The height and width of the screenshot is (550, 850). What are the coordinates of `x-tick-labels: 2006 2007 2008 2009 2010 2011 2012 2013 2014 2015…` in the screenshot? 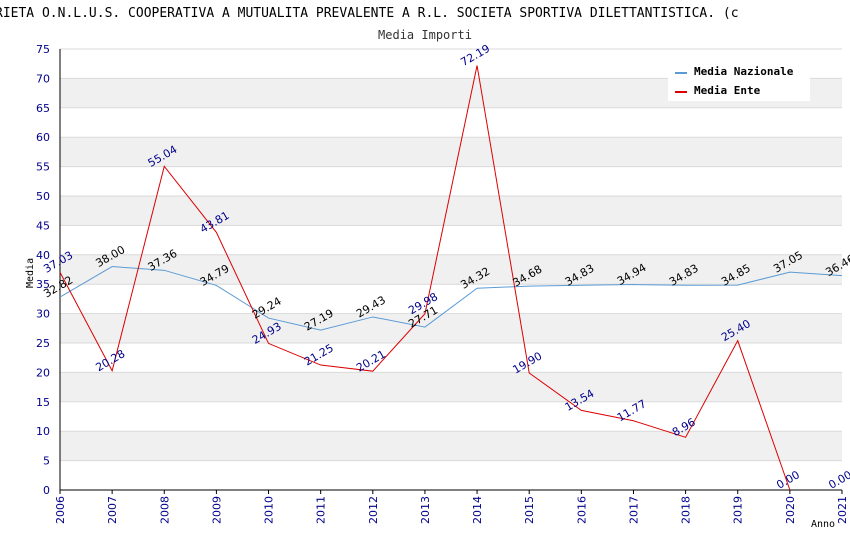 It's located at (451, 507).